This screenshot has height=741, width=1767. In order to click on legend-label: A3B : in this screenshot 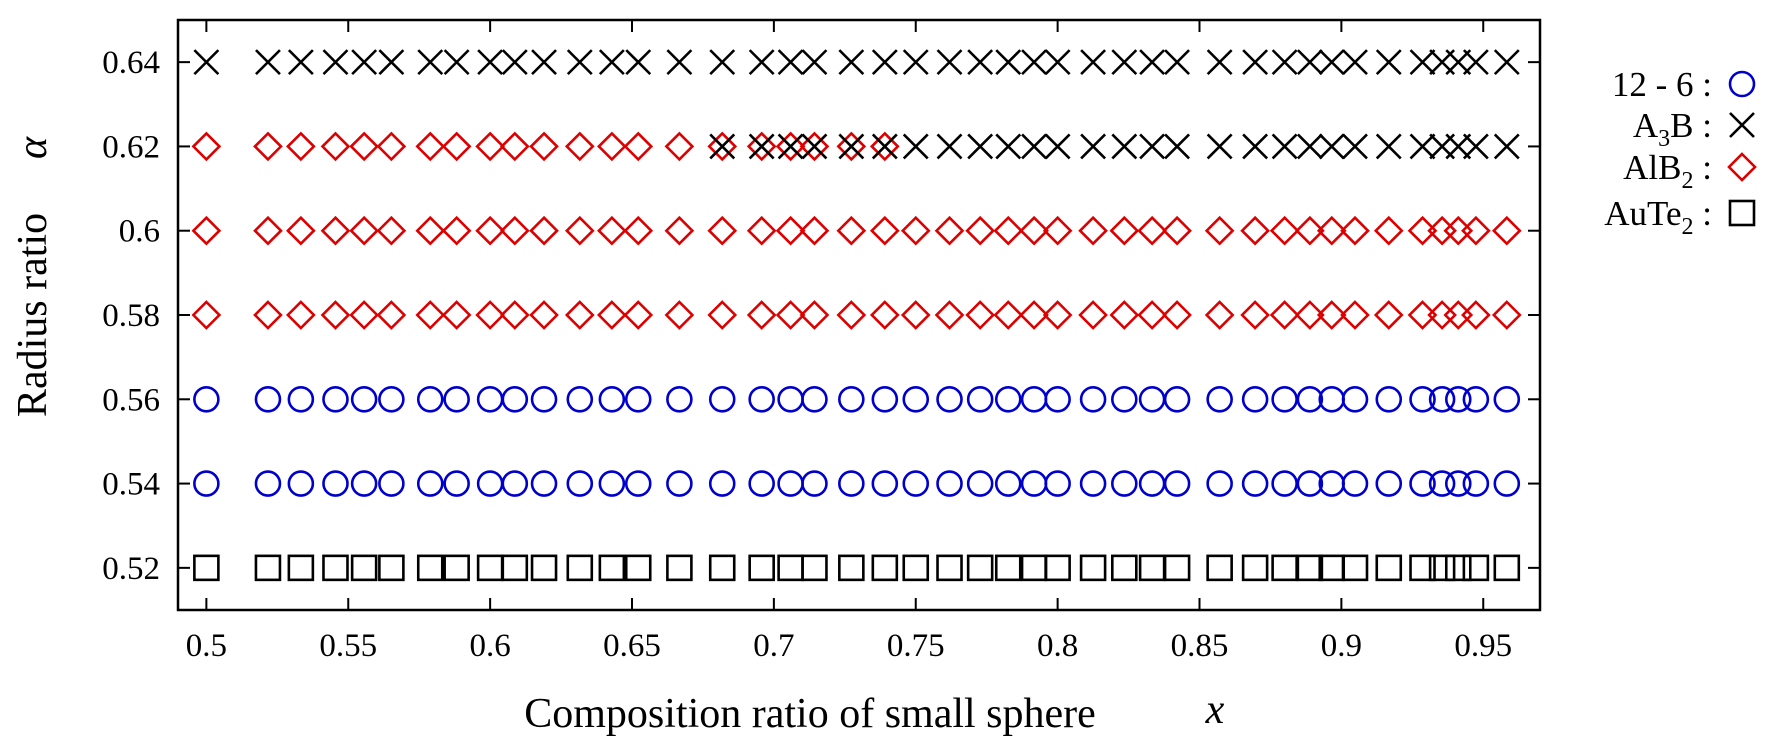, I will do `click(1672, 129)`.